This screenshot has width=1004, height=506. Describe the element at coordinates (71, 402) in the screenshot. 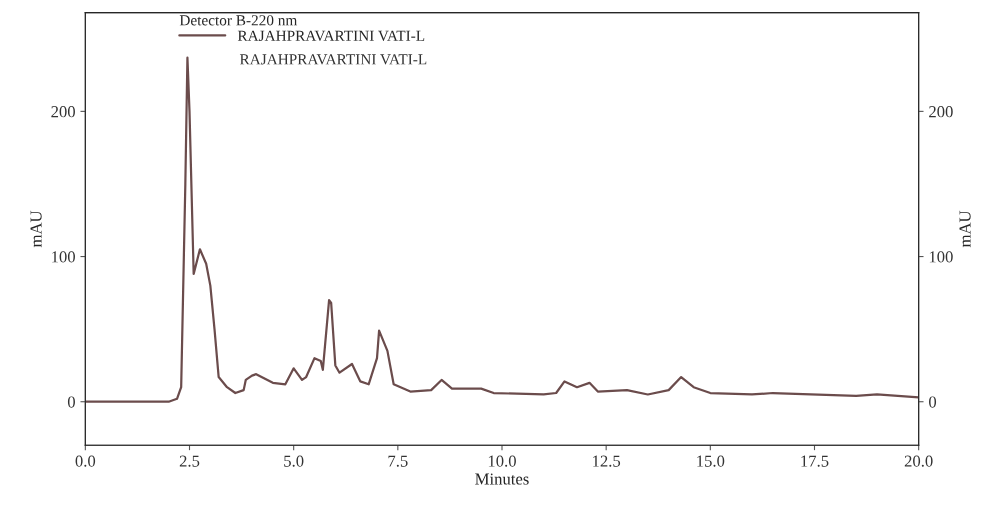

I see `y-tick-label: 0` at that location.